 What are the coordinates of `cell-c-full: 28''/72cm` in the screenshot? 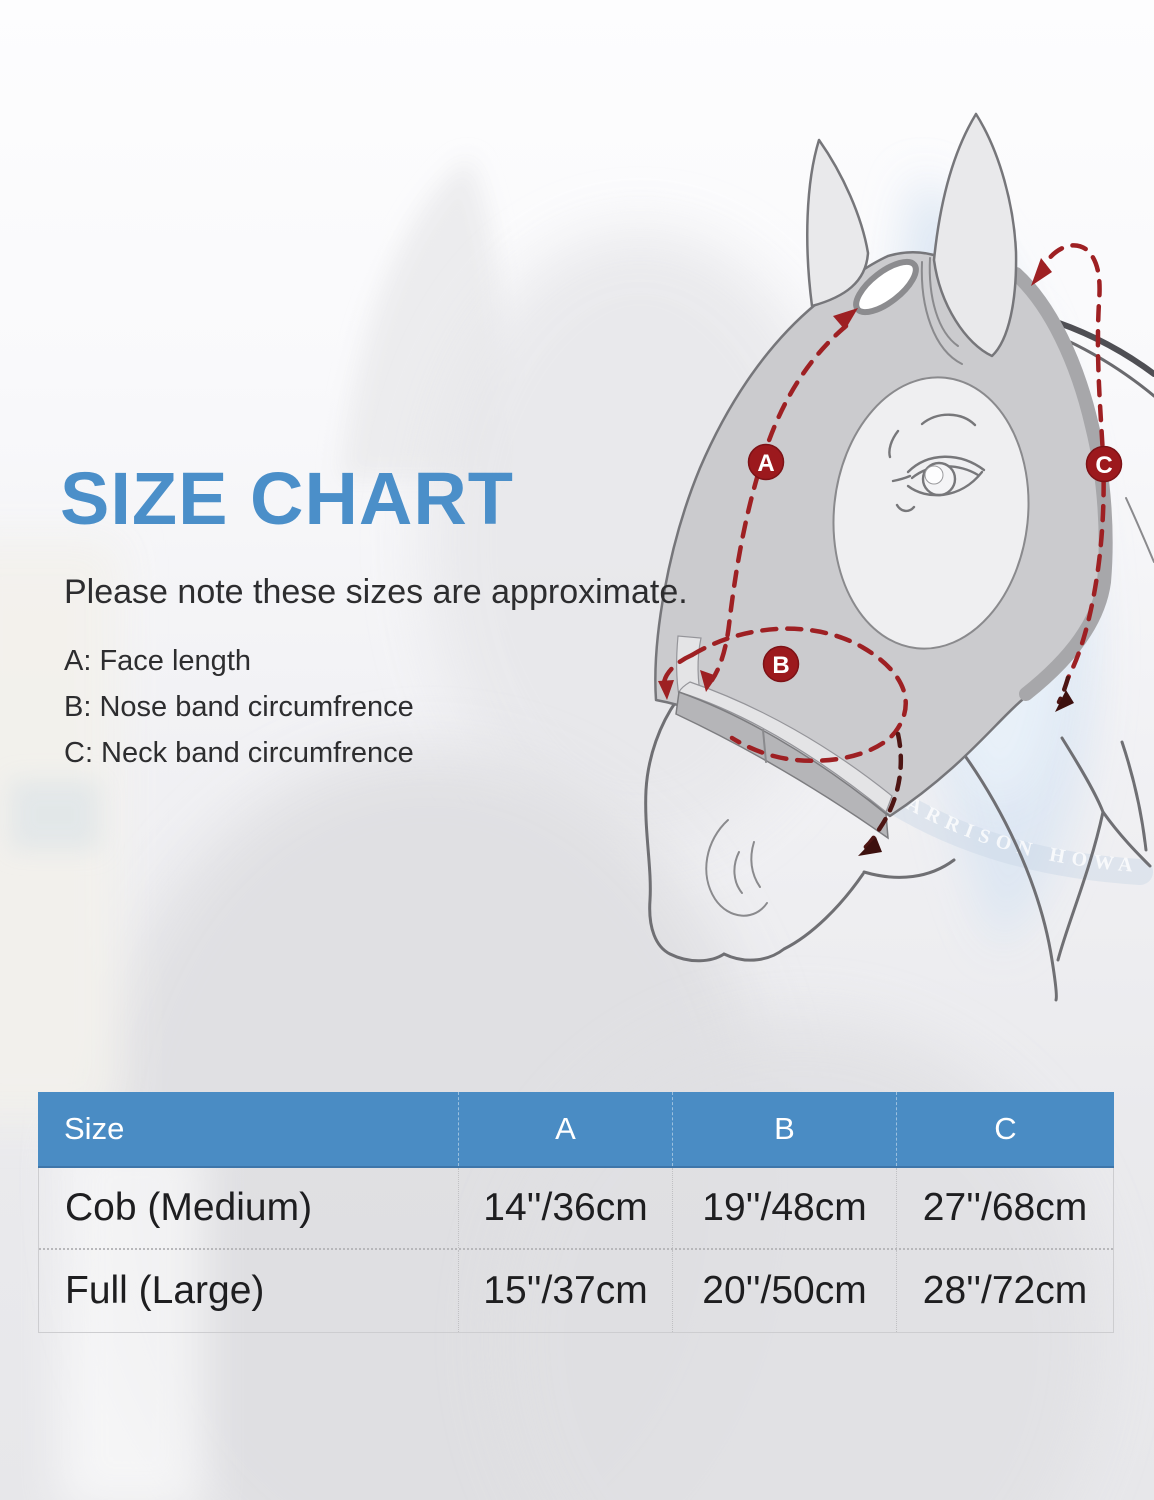 It's located at (1004, 1291).